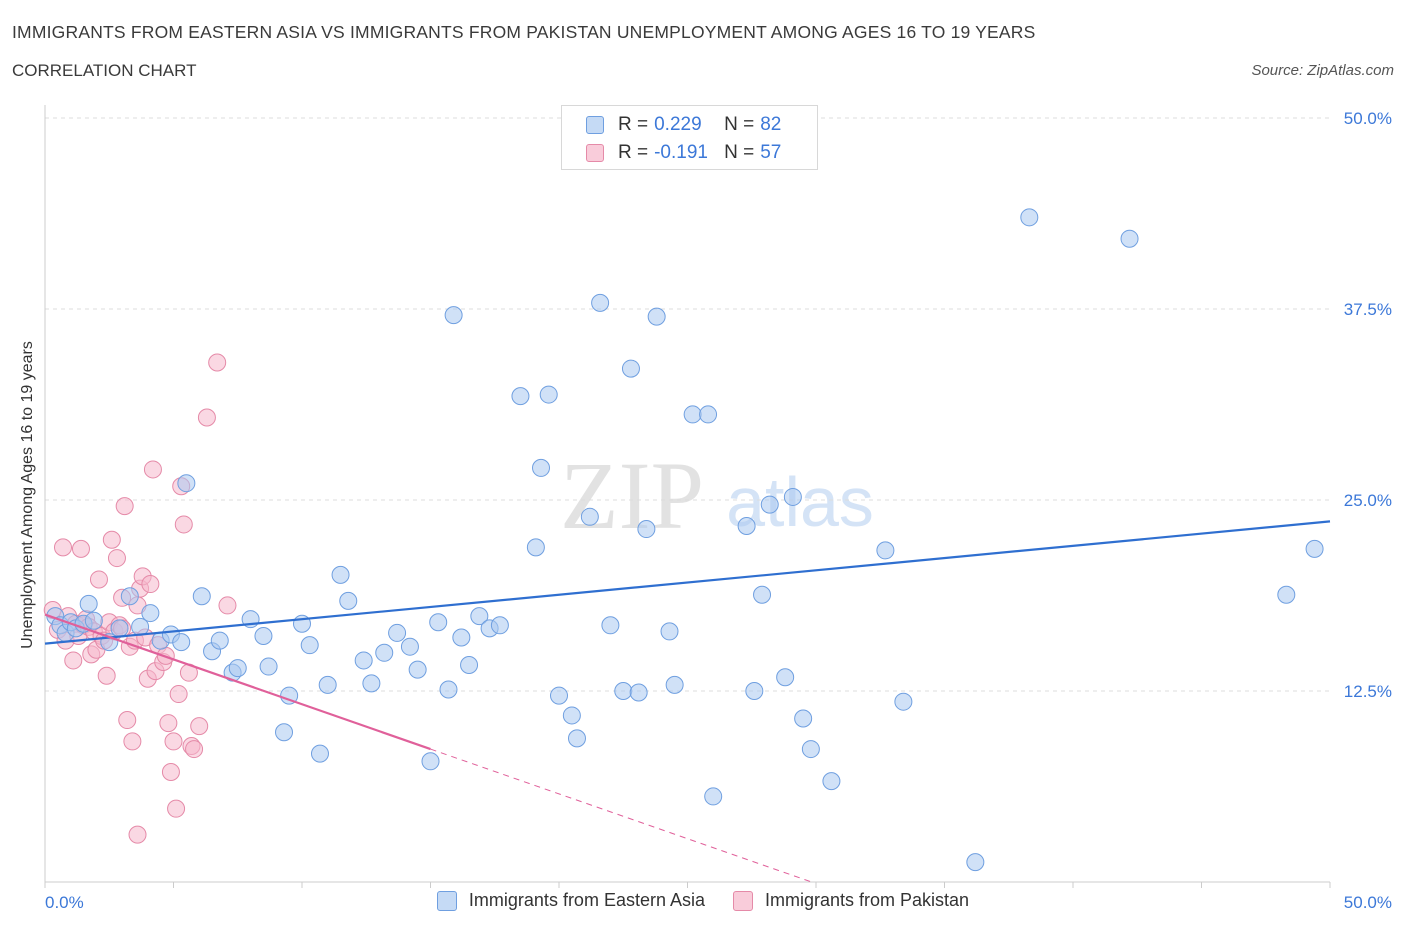 The height and width of the screenshot is (930, 1406). Describe the element at coordinates (1368, 309) in the screenshot. I see `y-tick-label-2: 37.5%` at that location.